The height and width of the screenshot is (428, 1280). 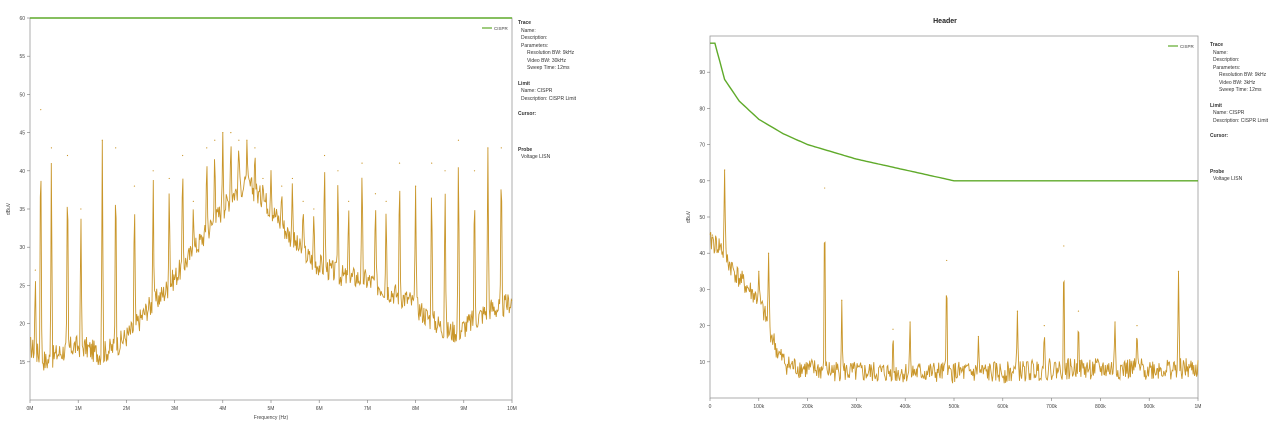 What do you see at coordinates (463, 409) in the screenshot?
I see `x-tick-label: 9M` at bounding box center [463, 409].